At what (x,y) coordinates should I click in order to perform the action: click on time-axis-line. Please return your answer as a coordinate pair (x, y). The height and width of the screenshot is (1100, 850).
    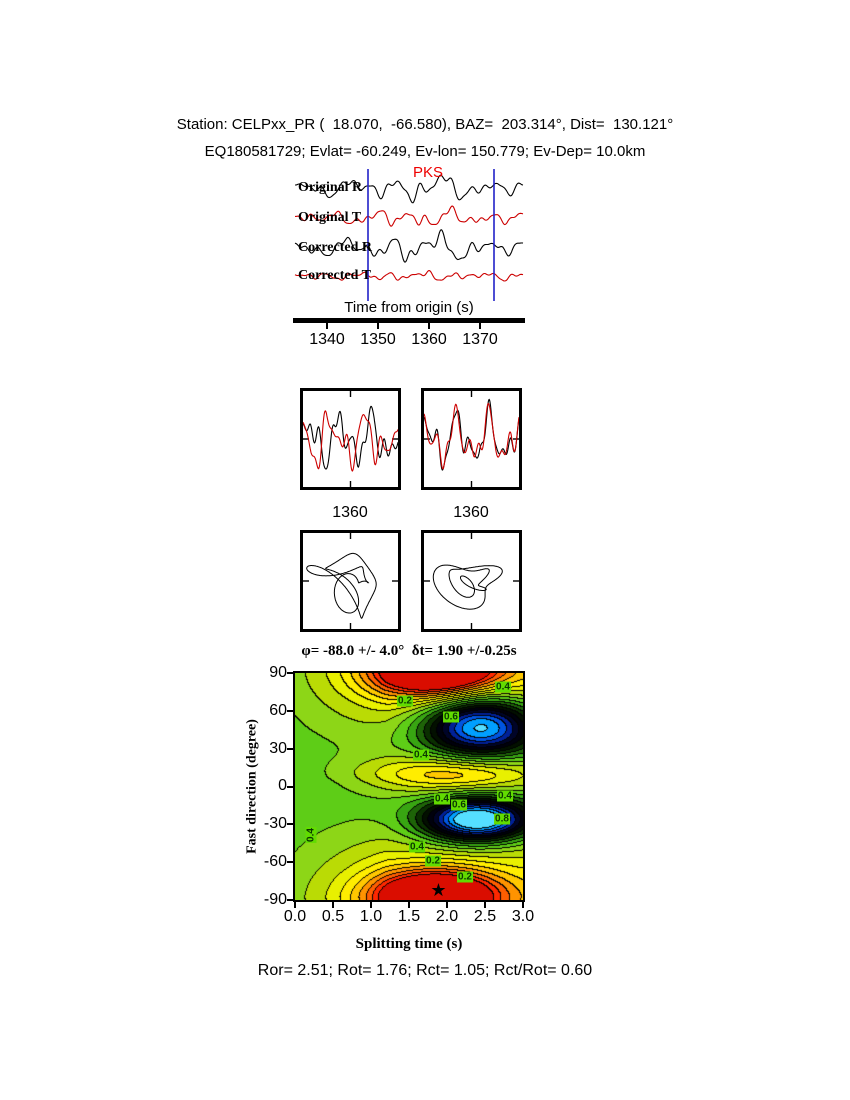
    Looking at the image, I should click on (409, 320).